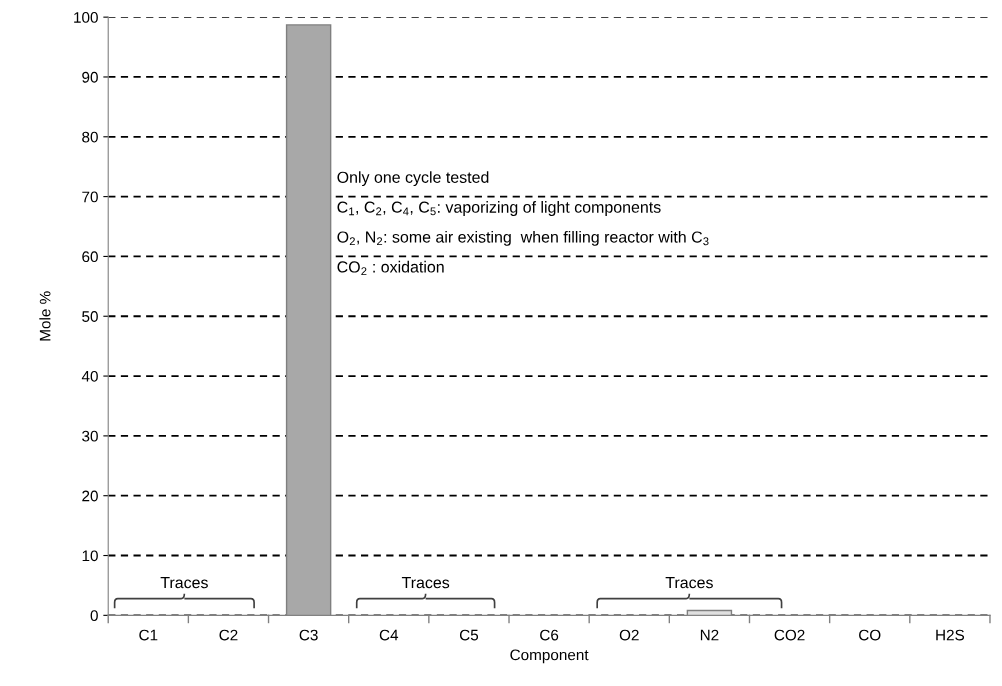 This screenshot has height=686, width=1002. Describe the element at coordinates (389, 635) in the screenshot. I see `x-tick-label: C4` at that location.